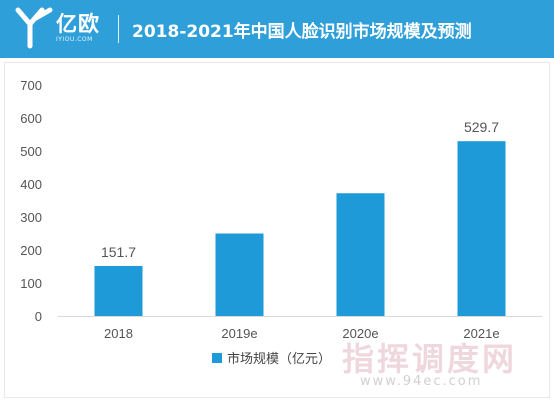  Describe the element at coordinates (302, 32) in the screenshot. I see `page-title: 2018-2021年中国人脸识别市场规模及预测` at that location.